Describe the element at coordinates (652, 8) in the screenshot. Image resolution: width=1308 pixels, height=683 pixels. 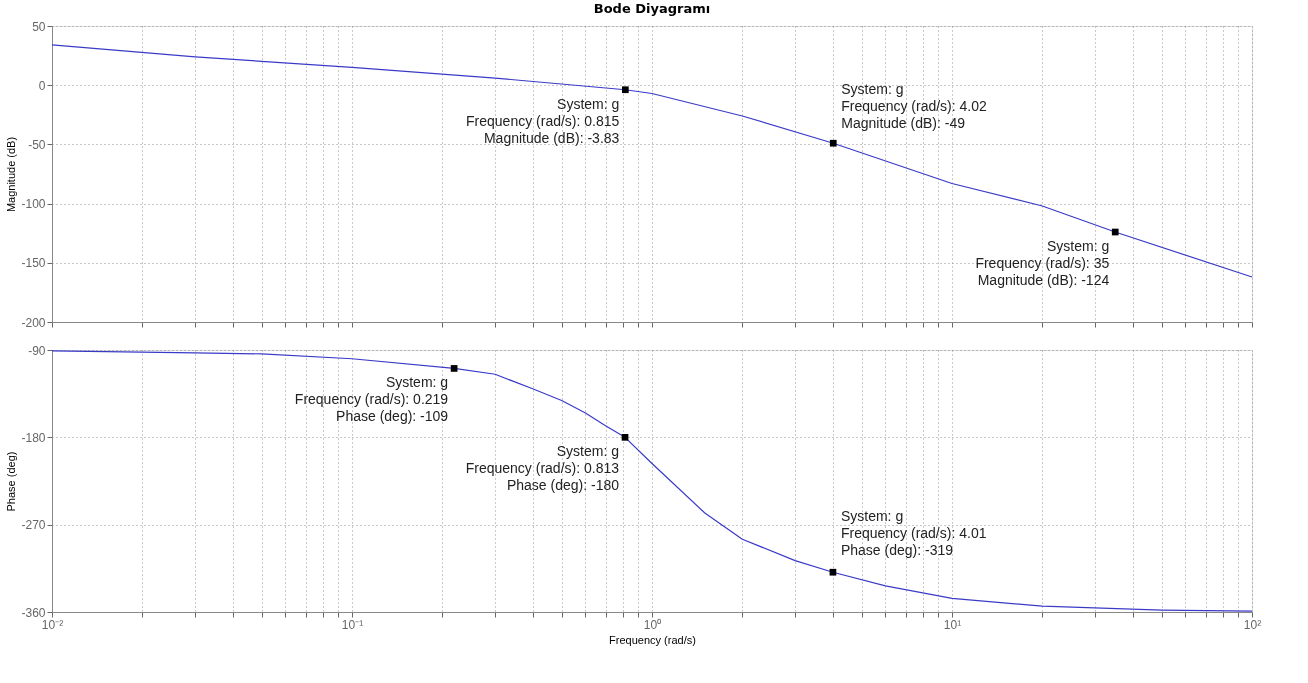
I see `chart-title: Bode Diyagramı` at that location.